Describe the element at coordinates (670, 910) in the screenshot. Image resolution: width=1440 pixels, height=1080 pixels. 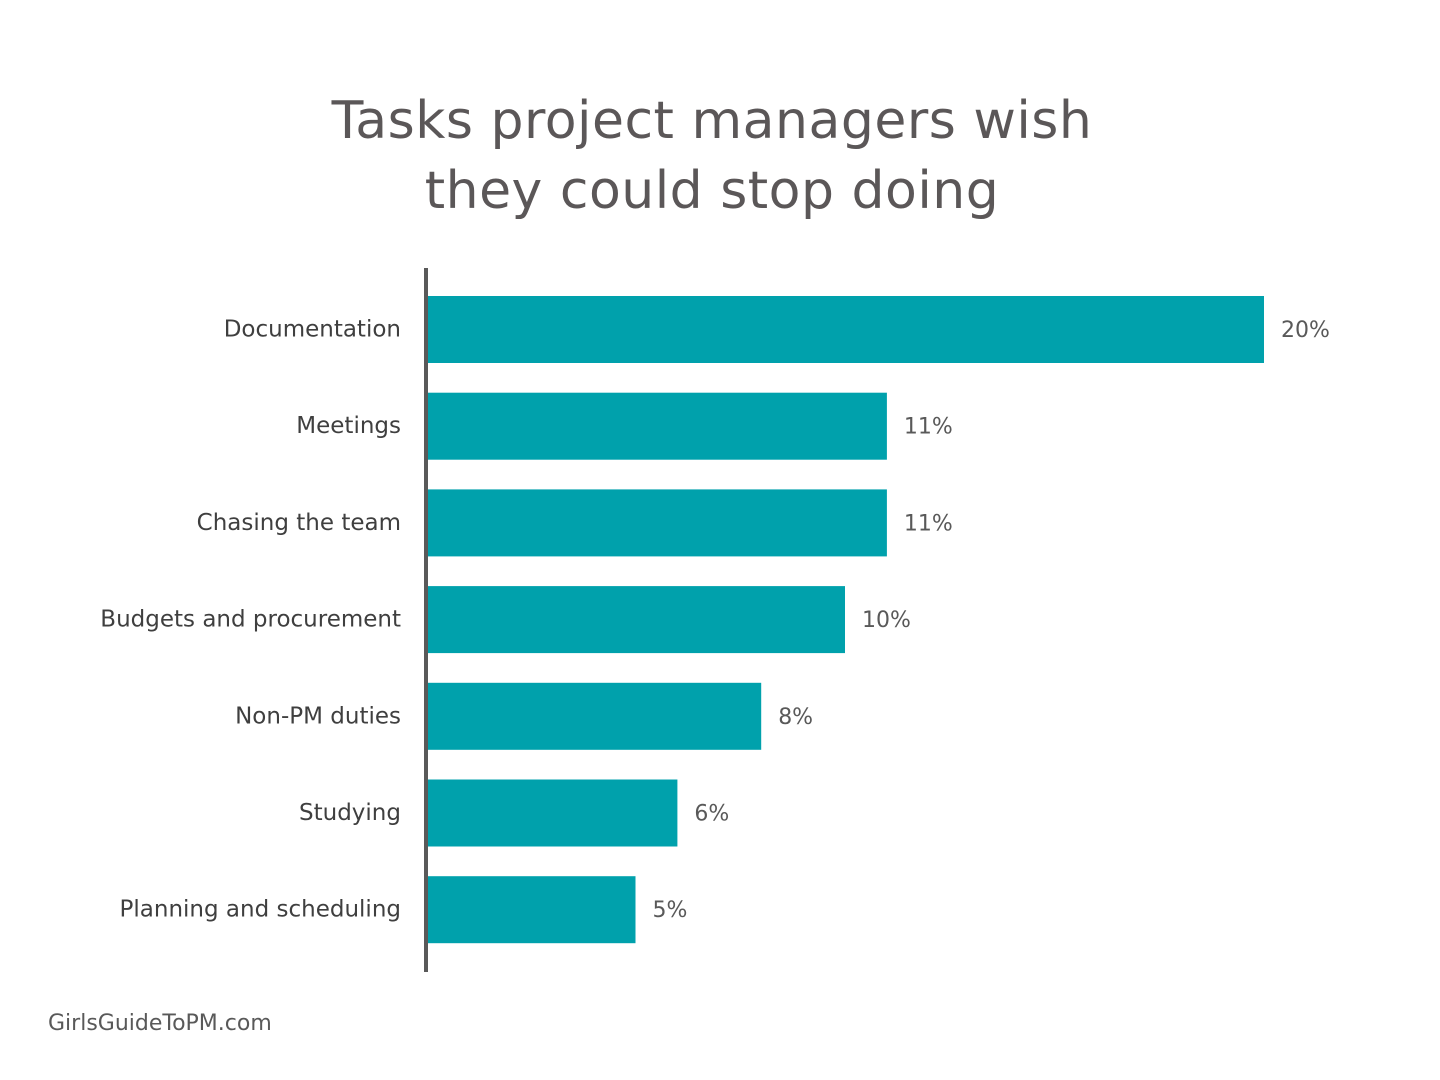
I see `value-label: 5%` at that location.